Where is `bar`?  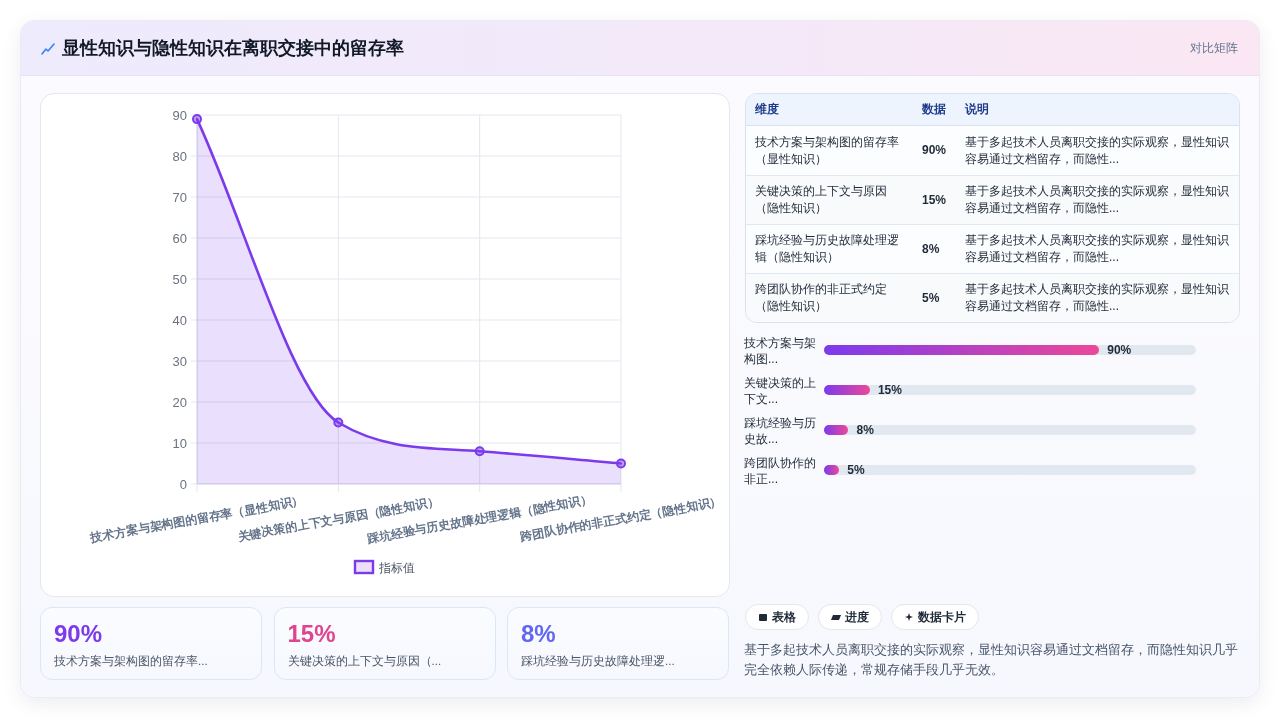
bar is located at coordinates (847, 390).